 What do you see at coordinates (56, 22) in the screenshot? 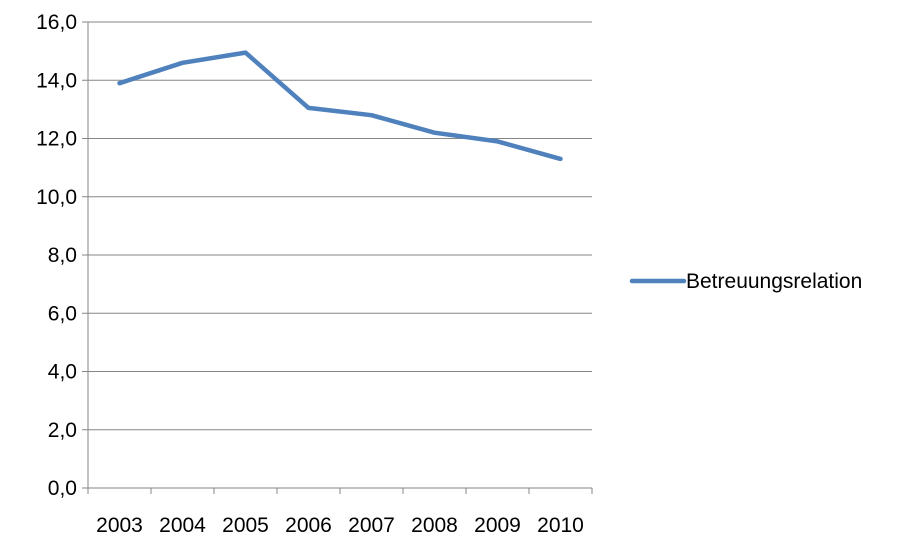
I see `y-tick-label: 16,0` at bounding box center [56, 22].